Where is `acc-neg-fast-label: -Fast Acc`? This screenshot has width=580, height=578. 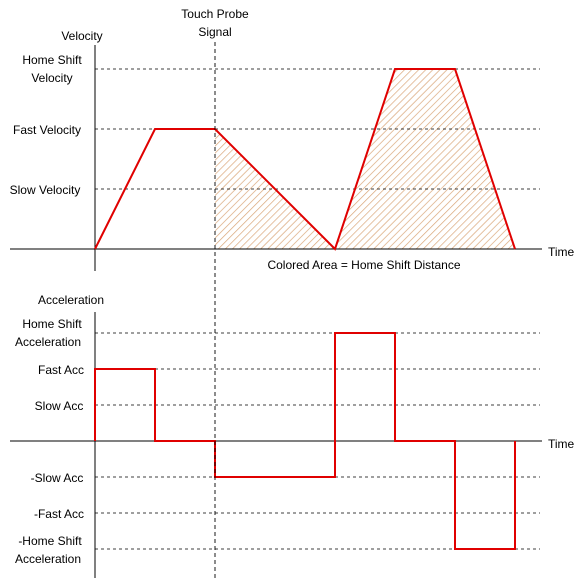 acc-neg-fast-label: -Fast Acc is located at coordinates (59, 514).